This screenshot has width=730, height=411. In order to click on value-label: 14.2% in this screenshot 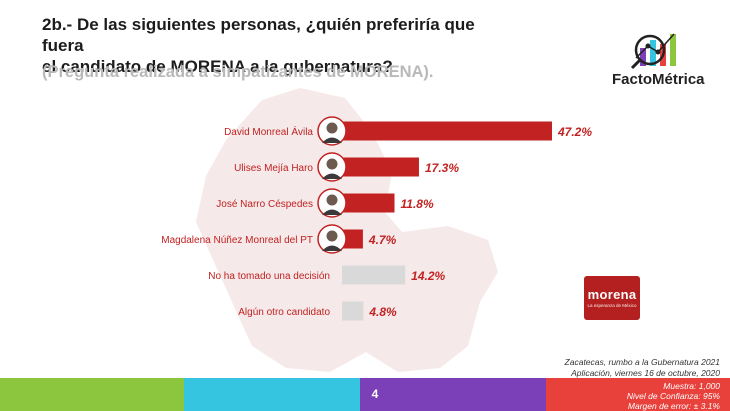, I will do `click(428, 276)`.